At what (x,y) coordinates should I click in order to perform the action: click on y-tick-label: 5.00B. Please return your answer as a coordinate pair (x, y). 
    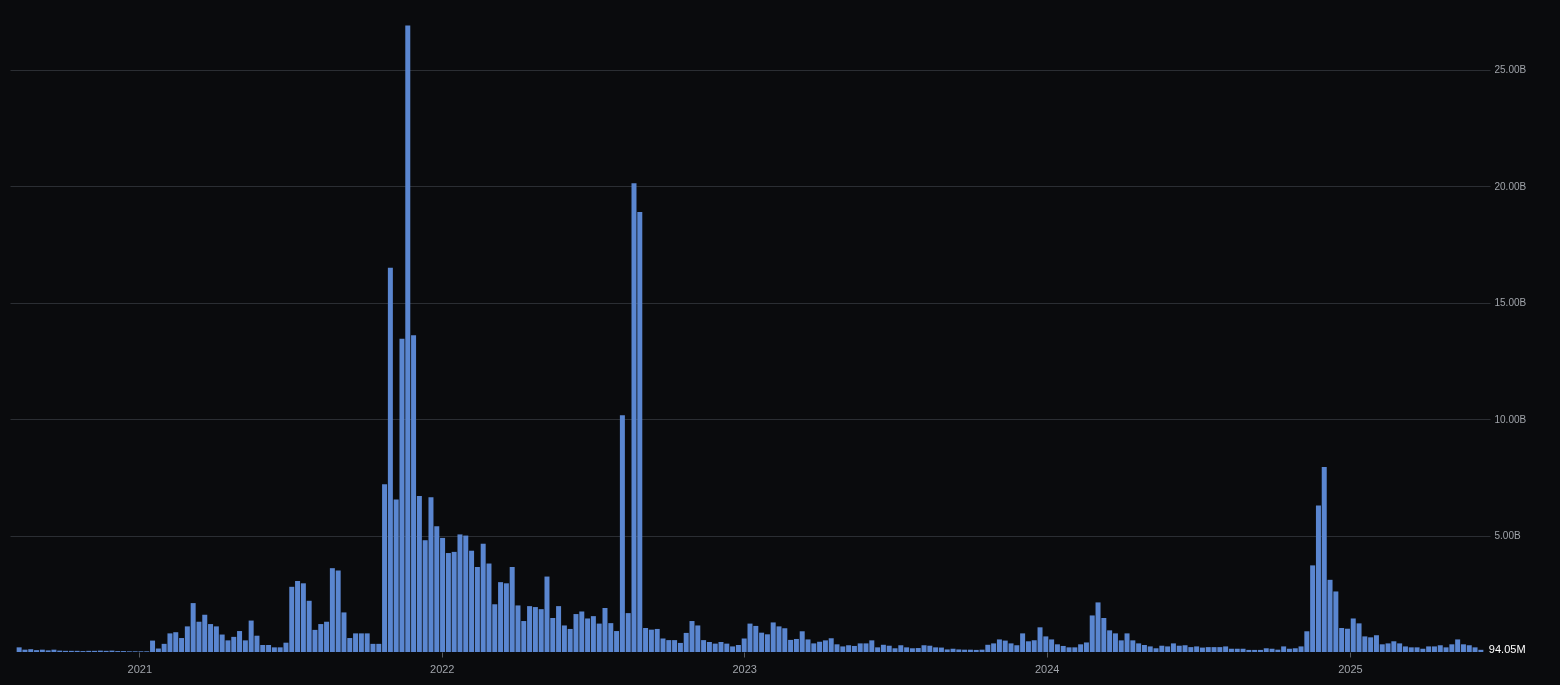
    Looking at the image, I should click on (1507, 536).